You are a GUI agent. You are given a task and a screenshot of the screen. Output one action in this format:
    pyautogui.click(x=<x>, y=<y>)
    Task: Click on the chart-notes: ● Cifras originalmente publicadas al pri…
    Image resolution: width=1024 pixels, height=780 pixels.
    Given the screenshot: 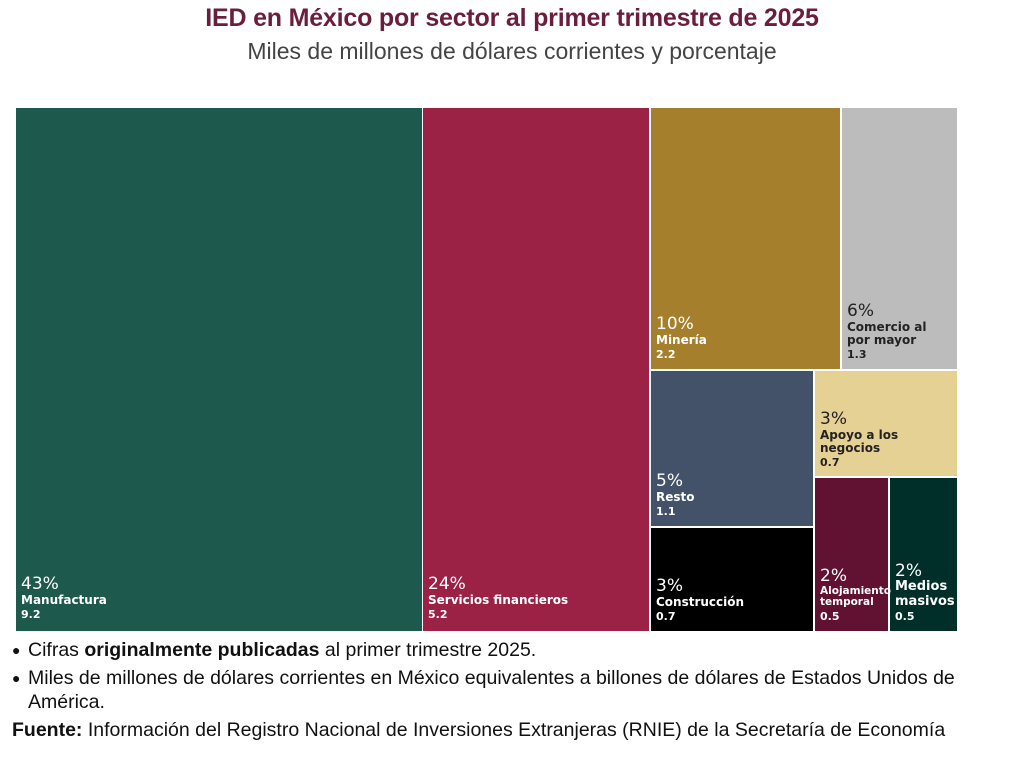 What is the action you would take?
    pyautogui.click(x=512, y=690)
    